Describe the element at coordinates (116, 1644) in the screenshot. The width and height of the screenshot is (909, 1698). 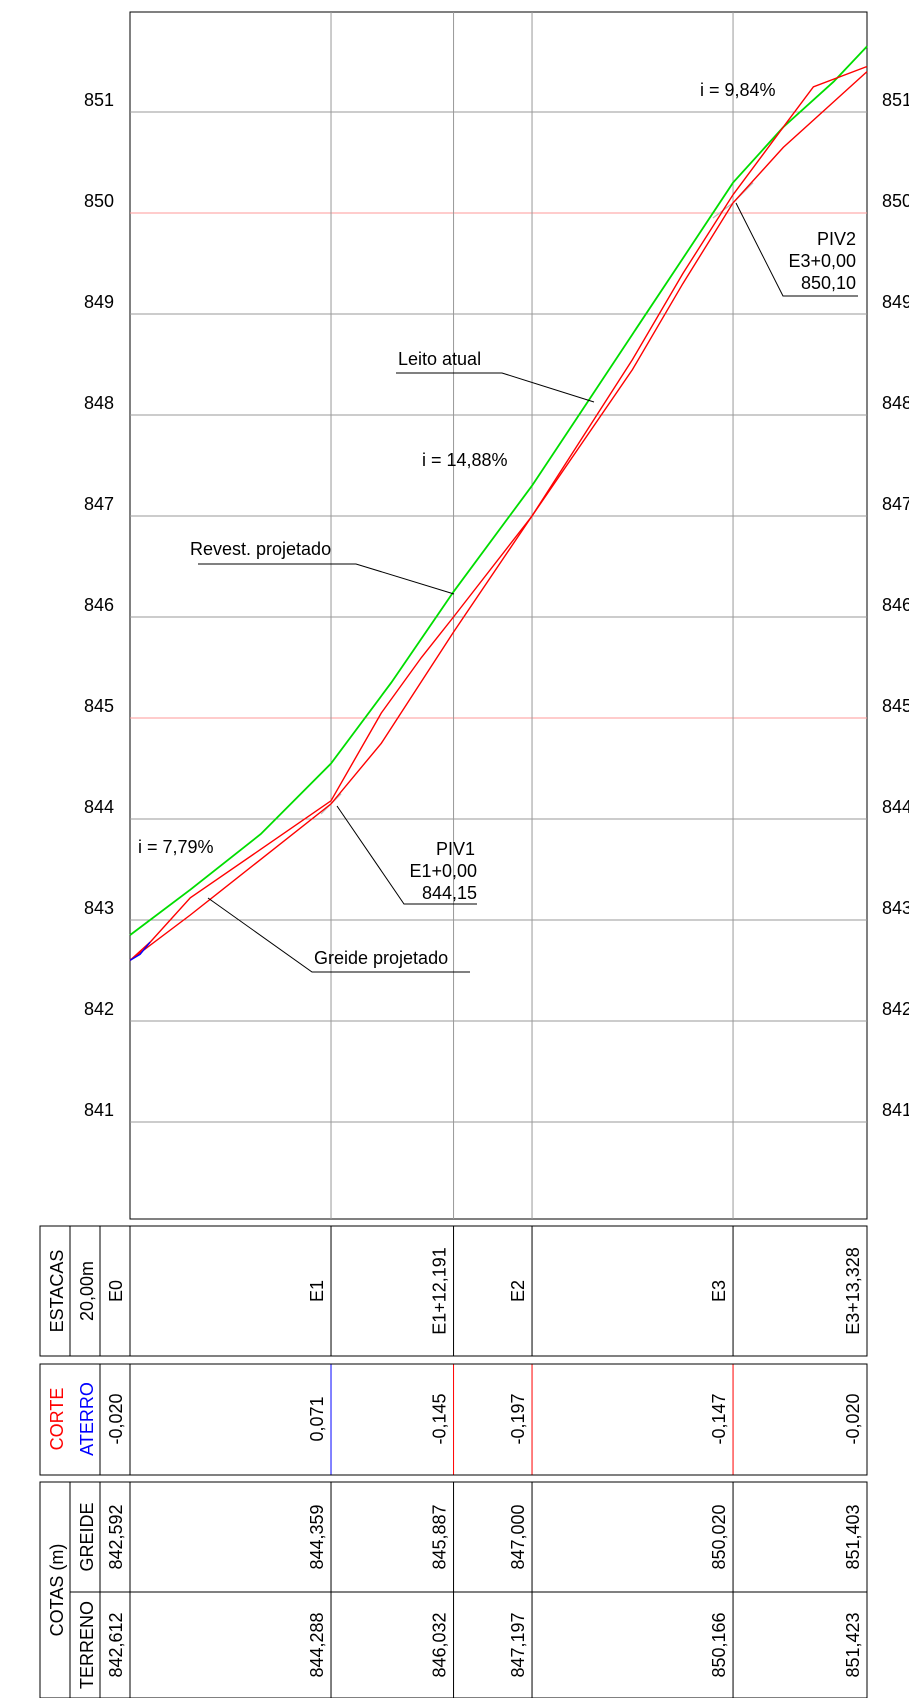
I see `terreno-value-E0: 842,612` at that location.